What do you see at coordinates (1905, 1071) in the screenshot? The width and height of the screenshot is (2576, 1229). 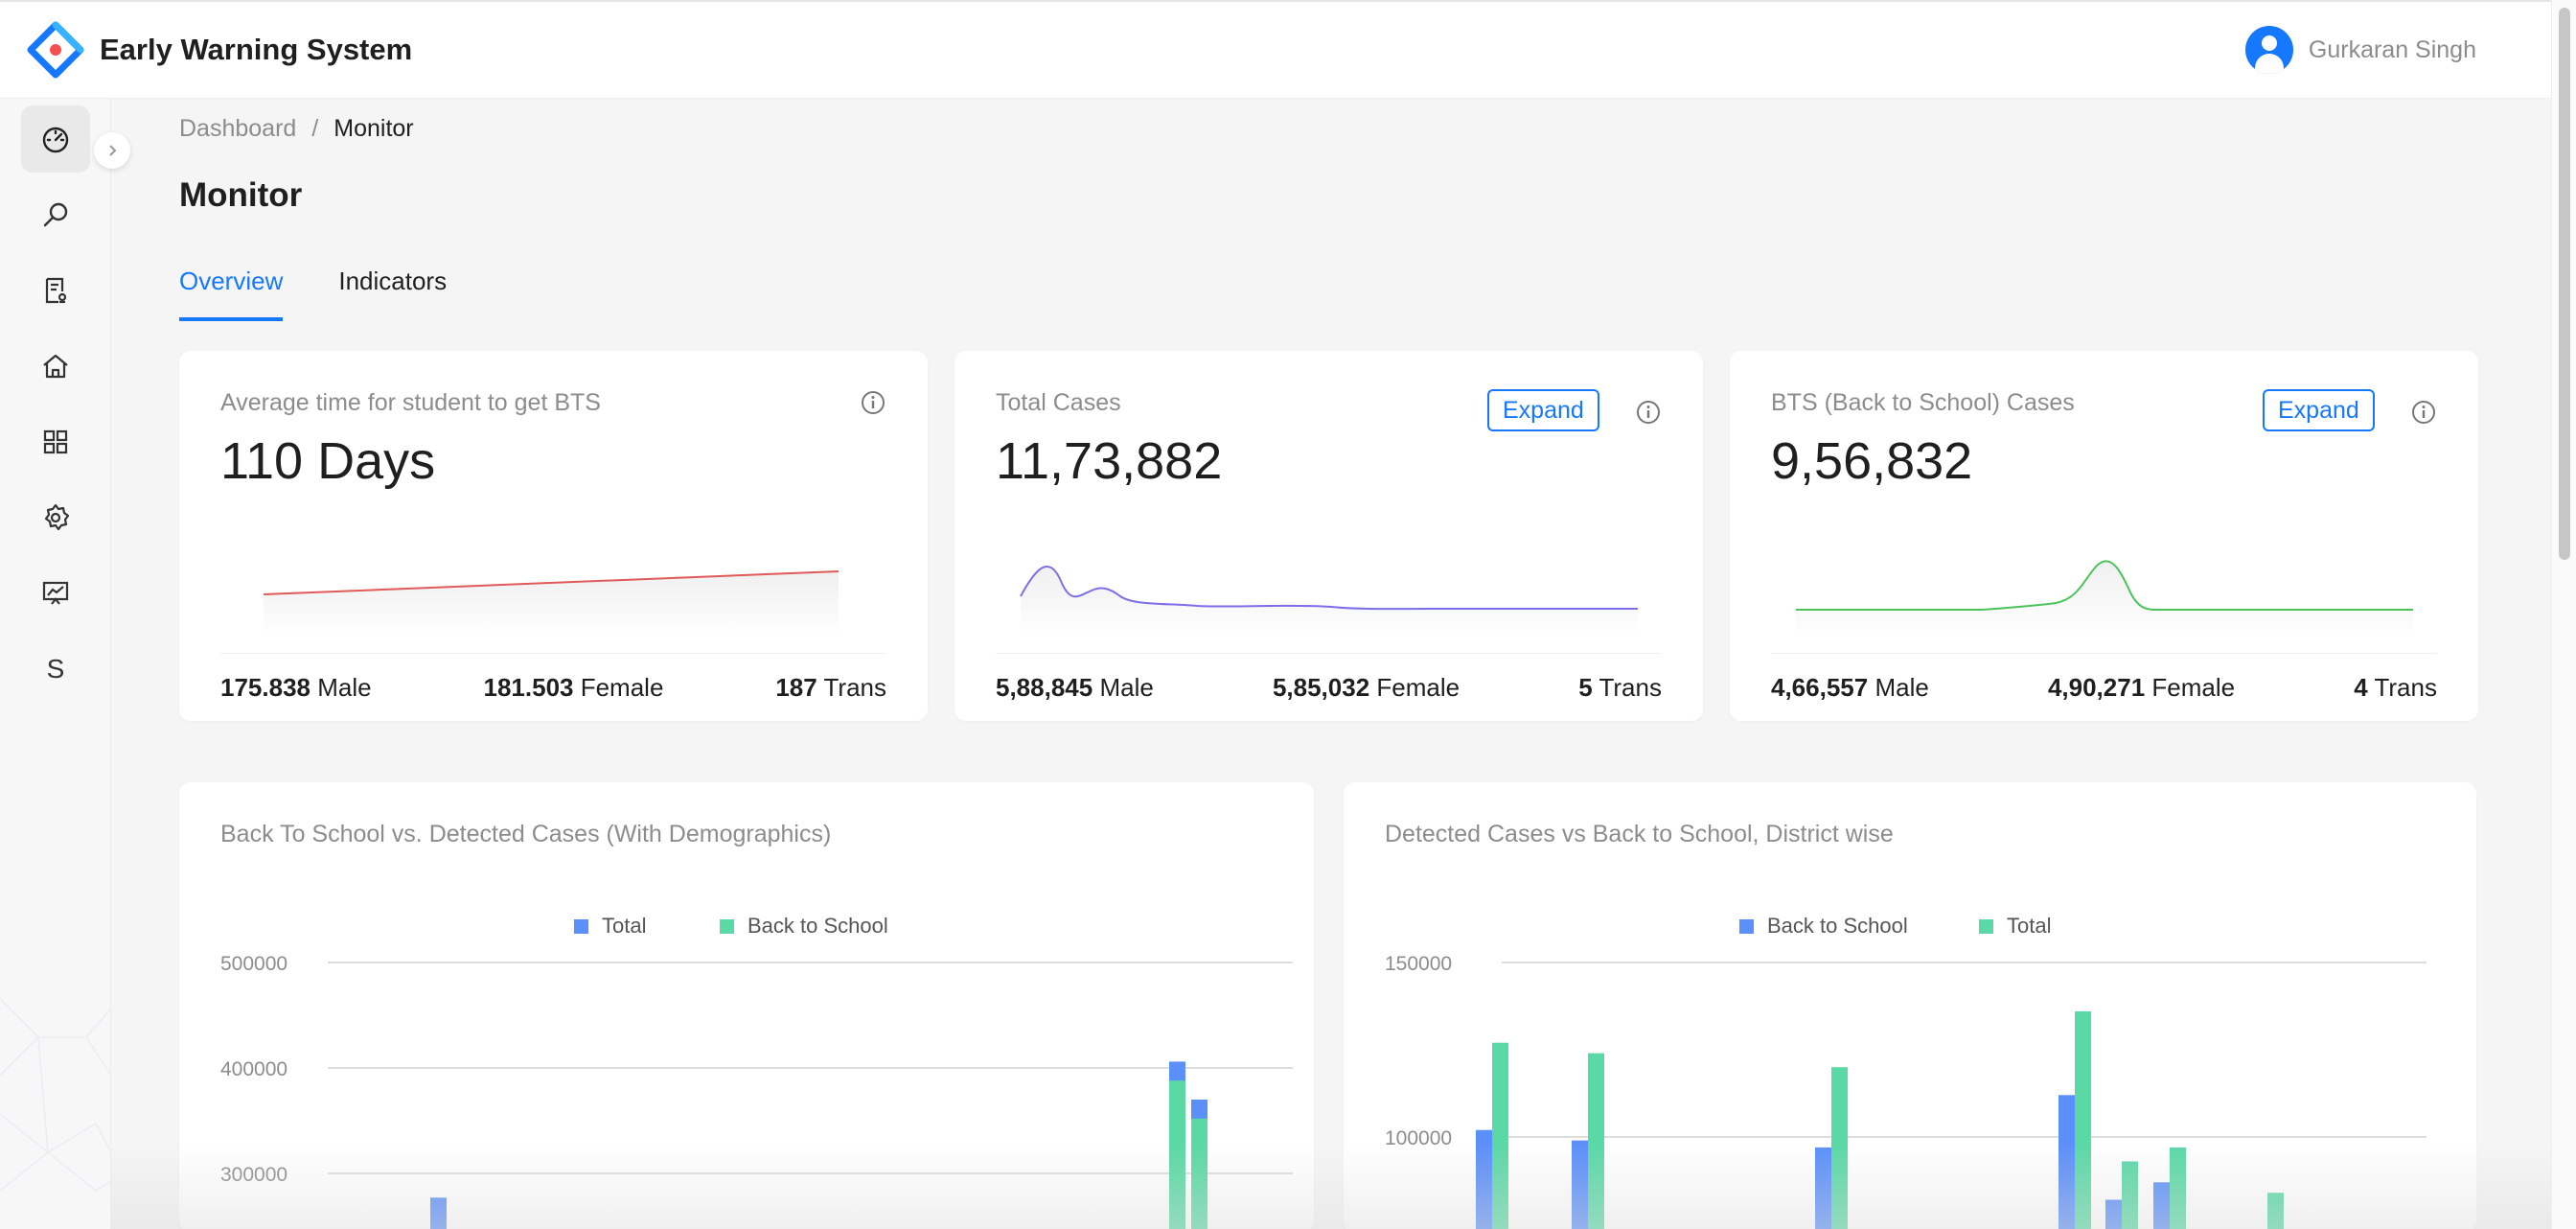 I see `bar-chart-district-wise: Back to School Total 150000 100000` at bounding box center [1905, 1071].